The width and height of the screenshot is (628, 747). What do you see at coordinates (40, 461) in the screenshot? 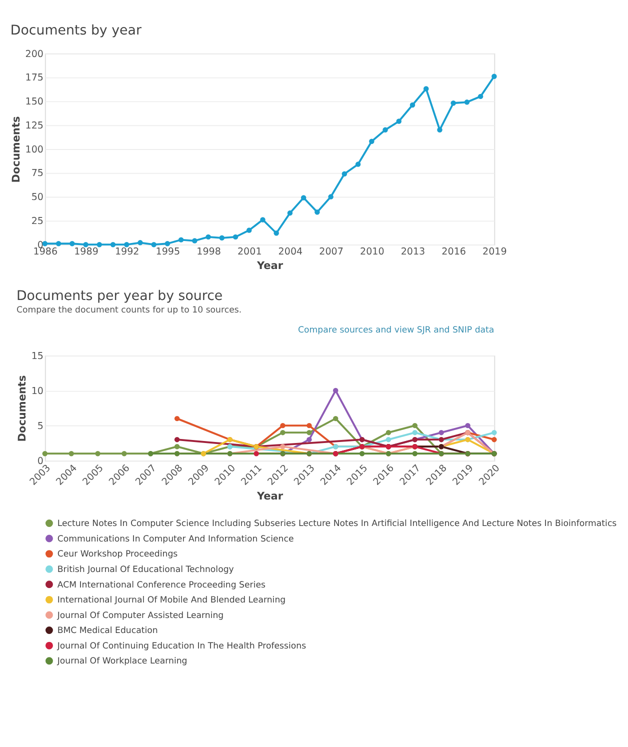
I see `y-tick-label: 0` at bounding box center [40, 461].